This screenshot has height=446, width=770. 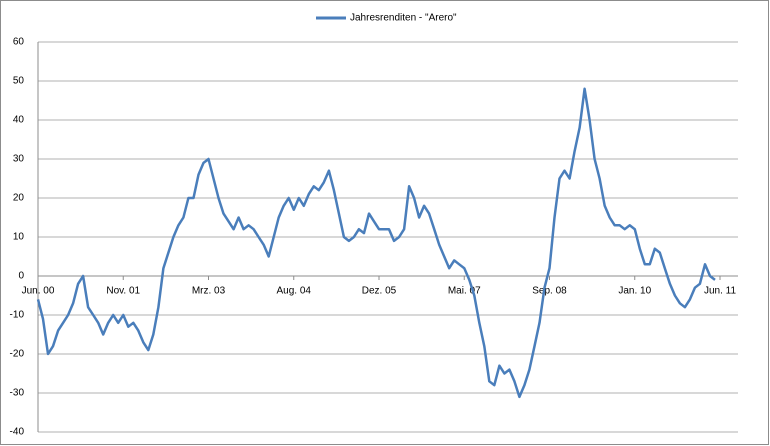 What do you see at coordinates (19, 81) in the screenshot?
I see `y-tick-label: 50` at bounding box center [19, 81].